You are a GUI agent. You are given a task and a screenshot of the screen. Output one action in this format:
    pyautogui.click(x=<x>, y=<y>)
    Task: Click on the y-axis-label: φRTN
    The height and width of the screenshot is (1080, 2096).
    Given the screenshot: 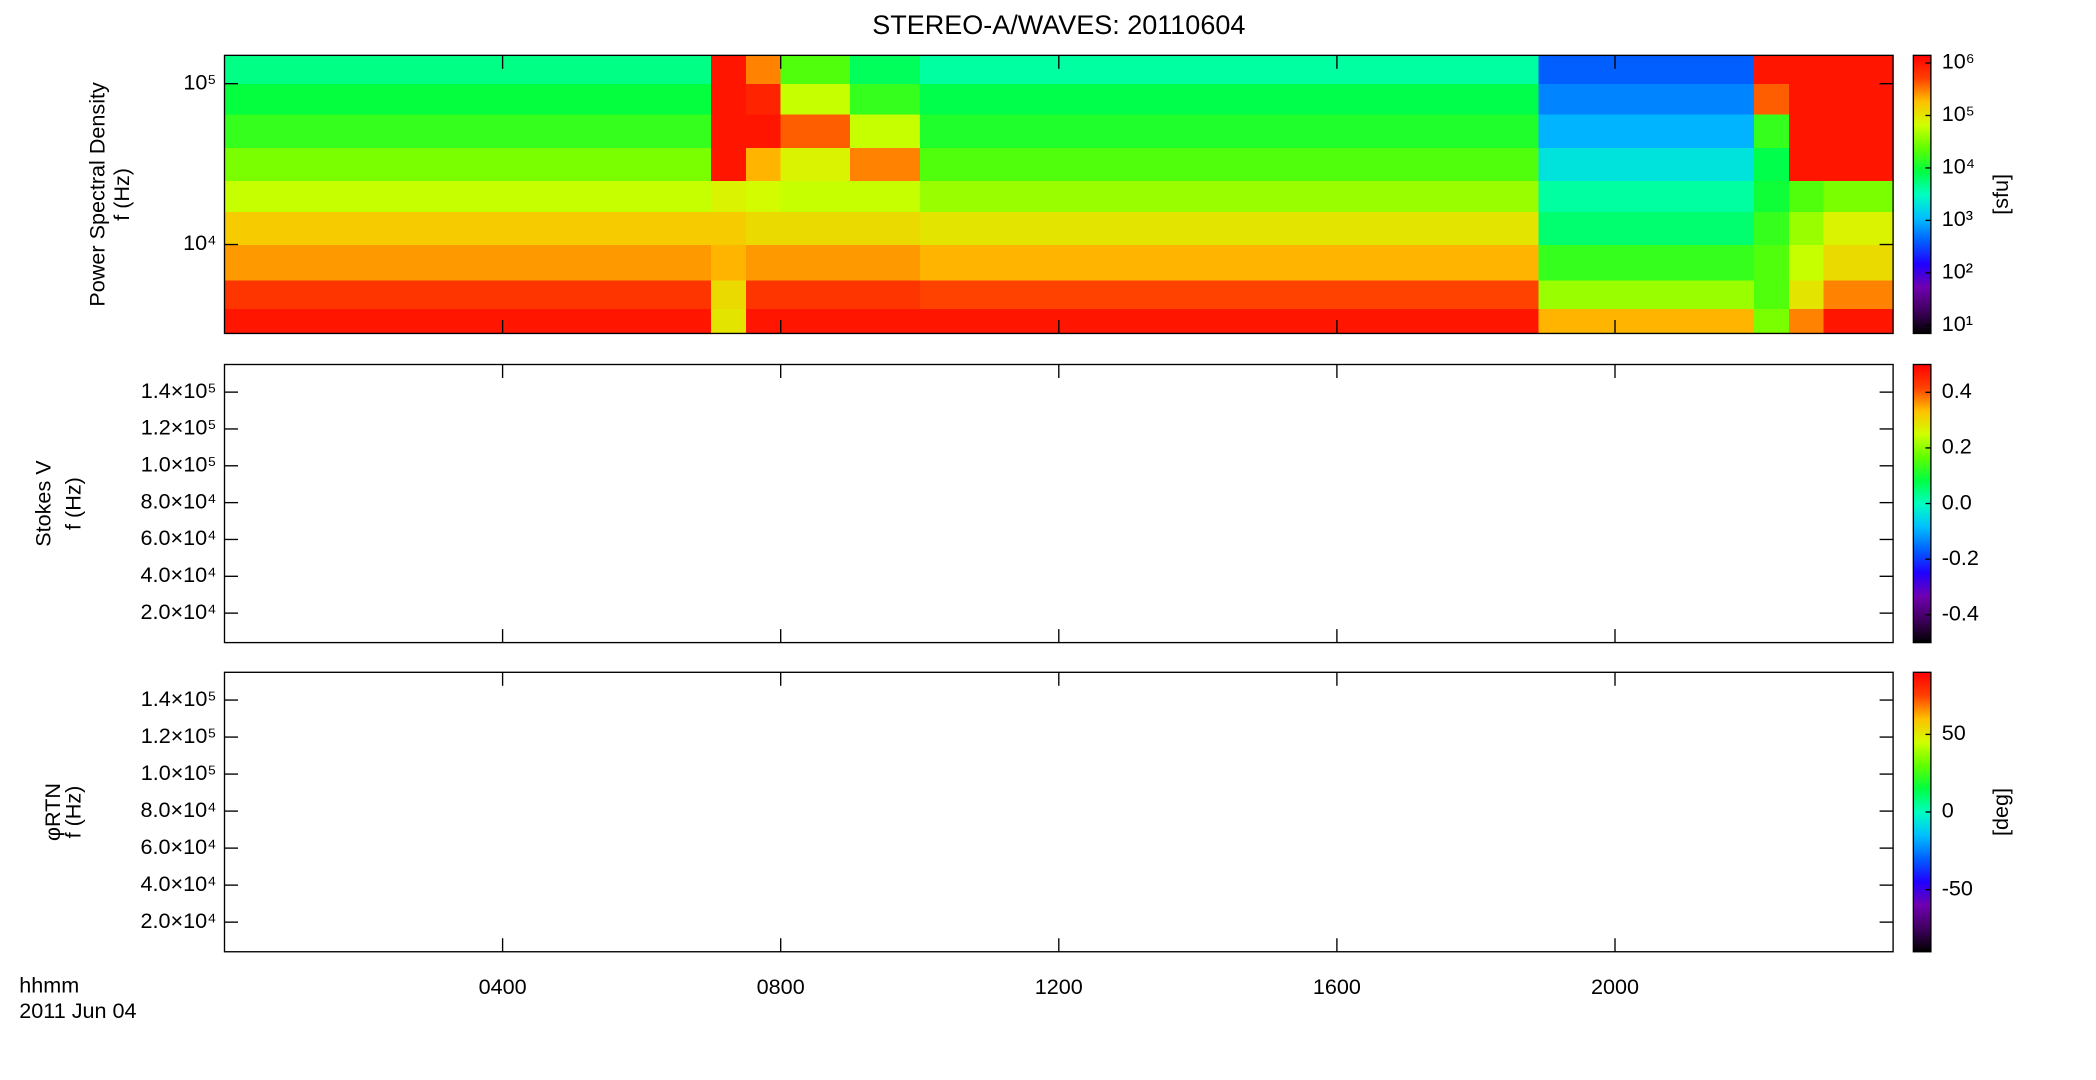 What is the action you would take?
    pyautogui.click(x=52, y=812)
    